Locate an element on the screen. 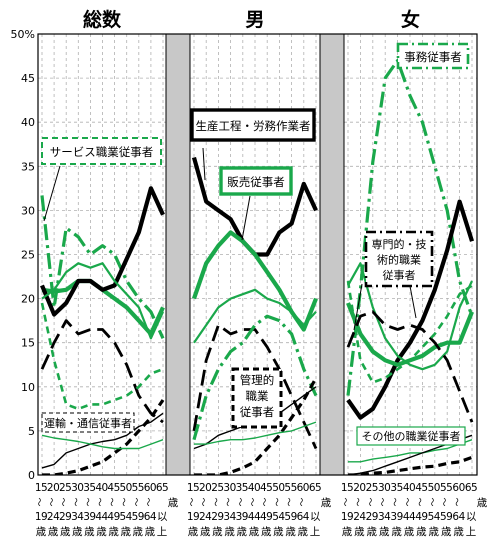 The image size is (497, 542). y-tick-label: 5 is located at coordinates (31, 431).